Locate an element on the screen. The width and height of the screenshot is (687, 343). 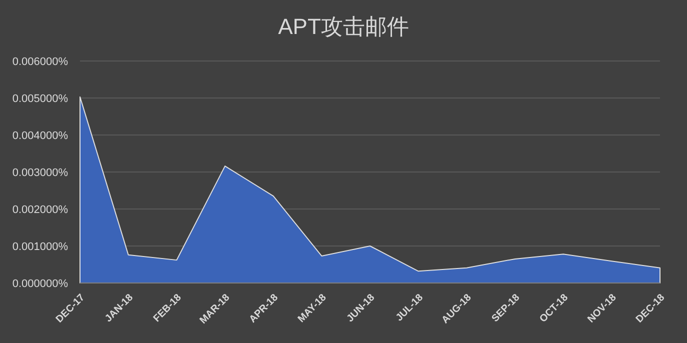
y-tick-label: 0.004000% is located at coordinates (40, 136).